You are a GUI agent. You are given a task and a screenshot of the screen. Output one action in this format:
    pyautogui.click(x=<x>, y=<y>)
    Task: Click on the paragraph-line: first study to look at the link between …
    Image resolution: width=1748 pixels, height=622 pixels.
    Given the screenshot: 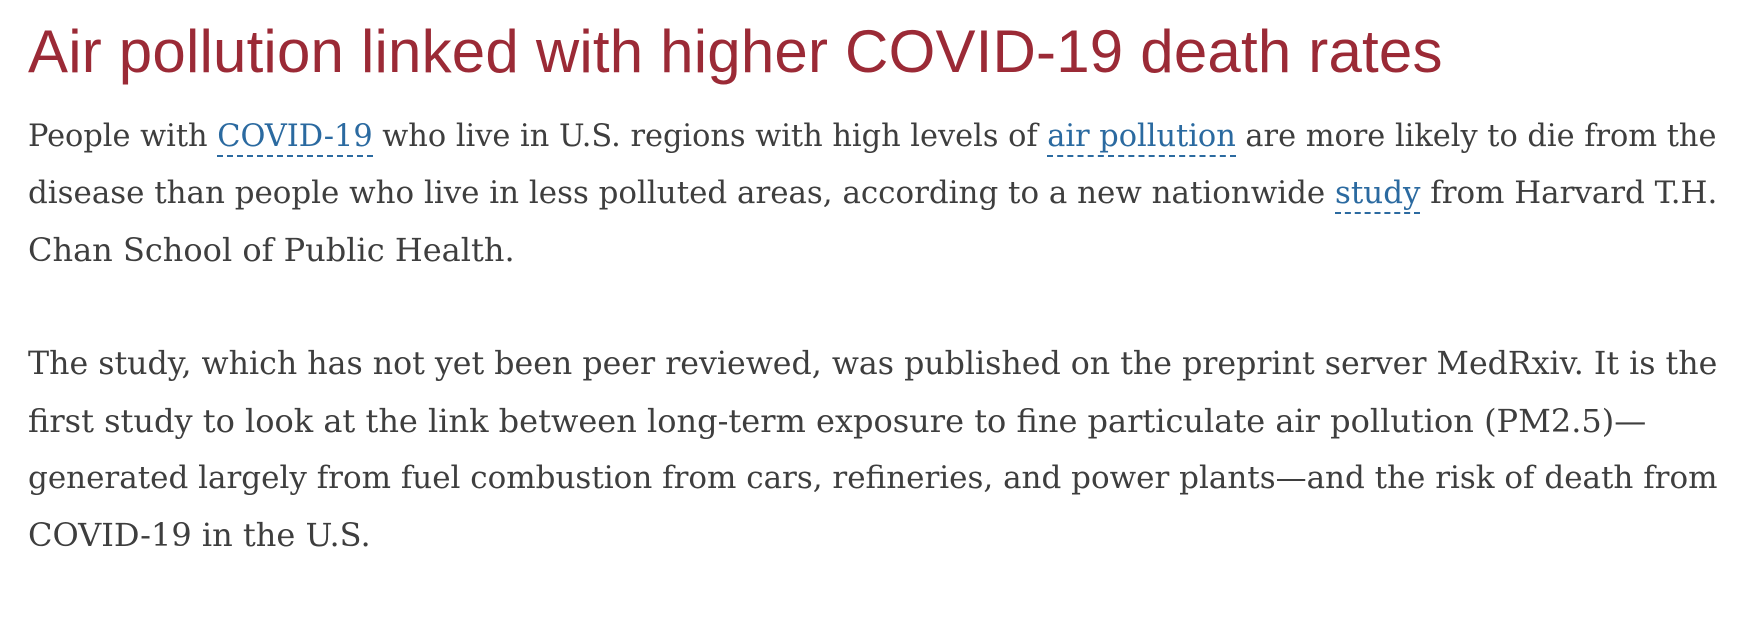 What is the action you would take?
    pyautogui.click(x=837, y=421)
    